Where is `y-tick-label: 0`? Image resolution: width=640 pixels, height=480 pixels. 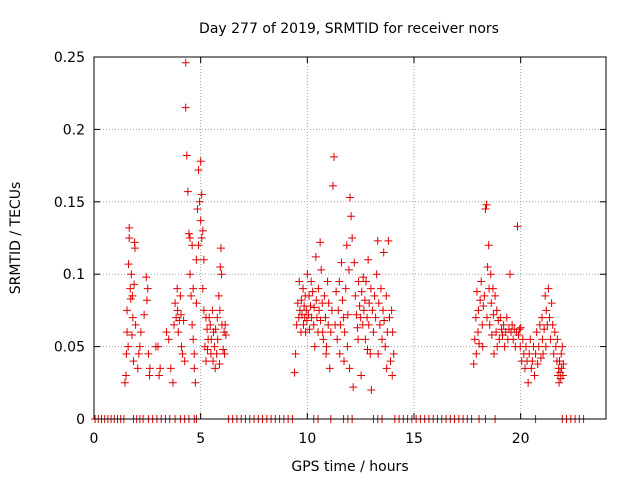
y-tick-label: 0 is located at coordinates (80, 420).